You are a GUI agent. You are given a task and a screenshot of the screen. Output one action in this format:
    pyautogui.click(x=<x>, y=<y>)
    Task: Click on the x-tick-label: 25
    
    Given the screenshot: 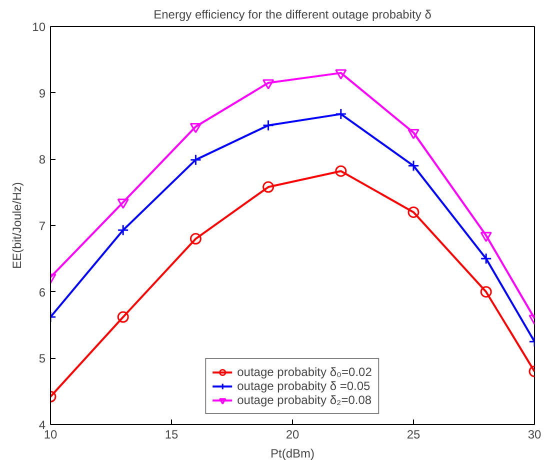 What is the action you would take?
    pyautogui.click(x=413, y=435)
    